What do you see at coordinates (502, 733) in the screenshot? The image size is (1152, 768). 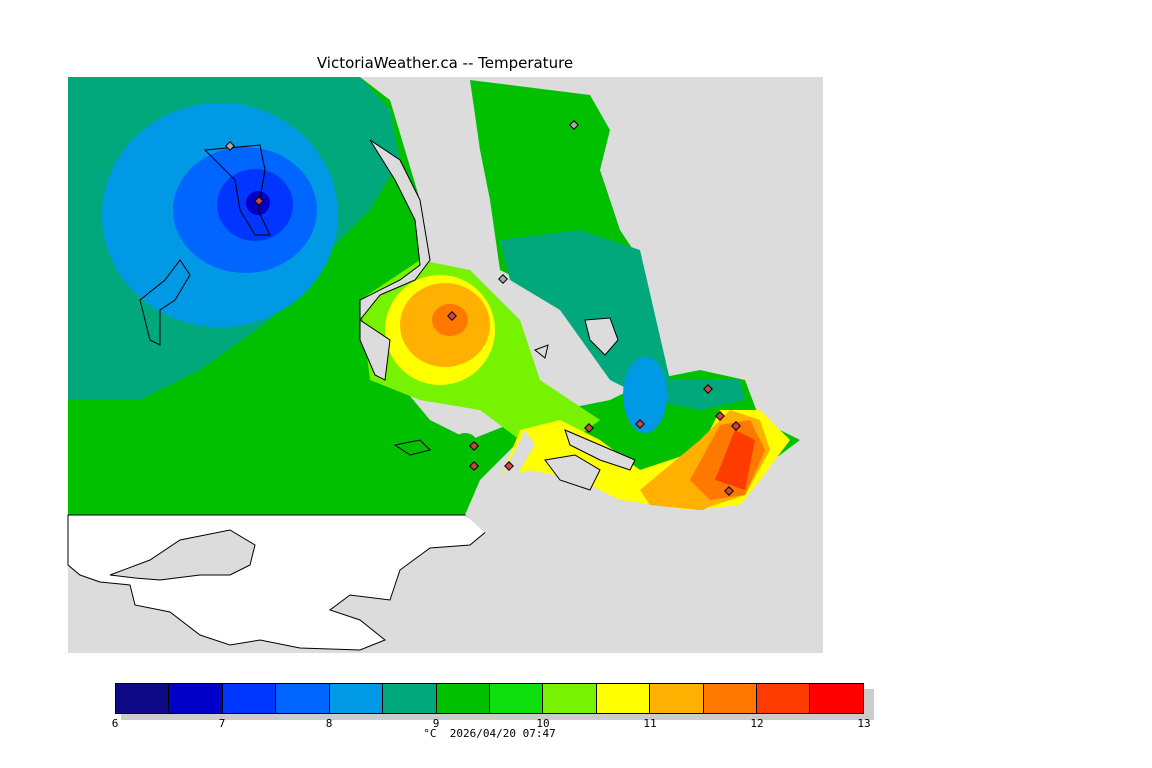 I see `legend-timestamp: 2026/04/20 07:47` at bounding box center [502, 733].